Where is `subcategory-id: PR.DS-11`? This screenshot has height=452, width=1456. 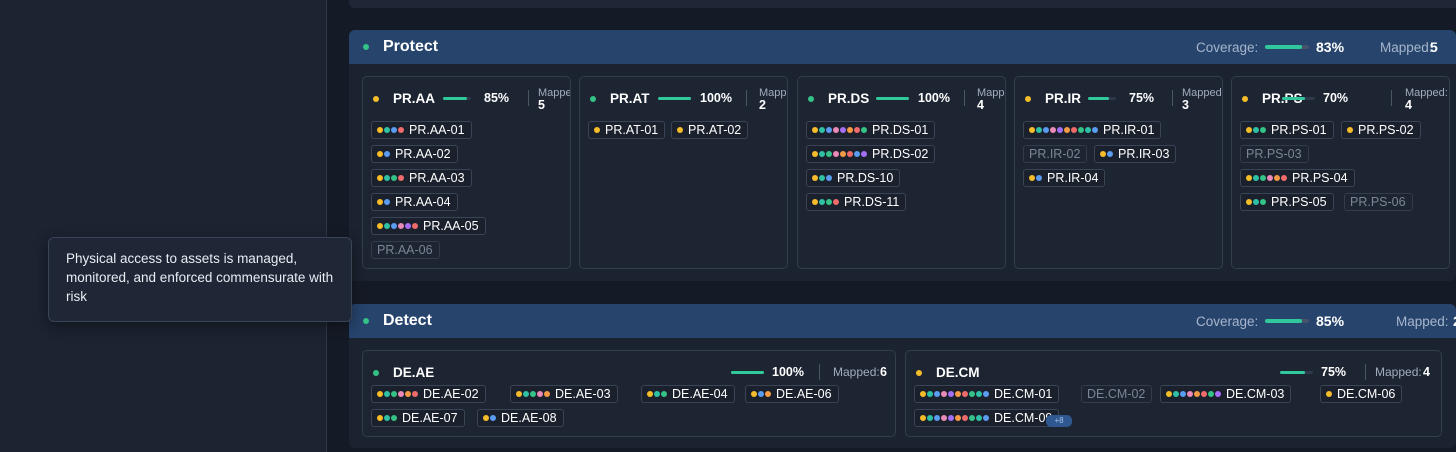
subcategory-id: PR.DS-11 is located at coordinates (872, 202).